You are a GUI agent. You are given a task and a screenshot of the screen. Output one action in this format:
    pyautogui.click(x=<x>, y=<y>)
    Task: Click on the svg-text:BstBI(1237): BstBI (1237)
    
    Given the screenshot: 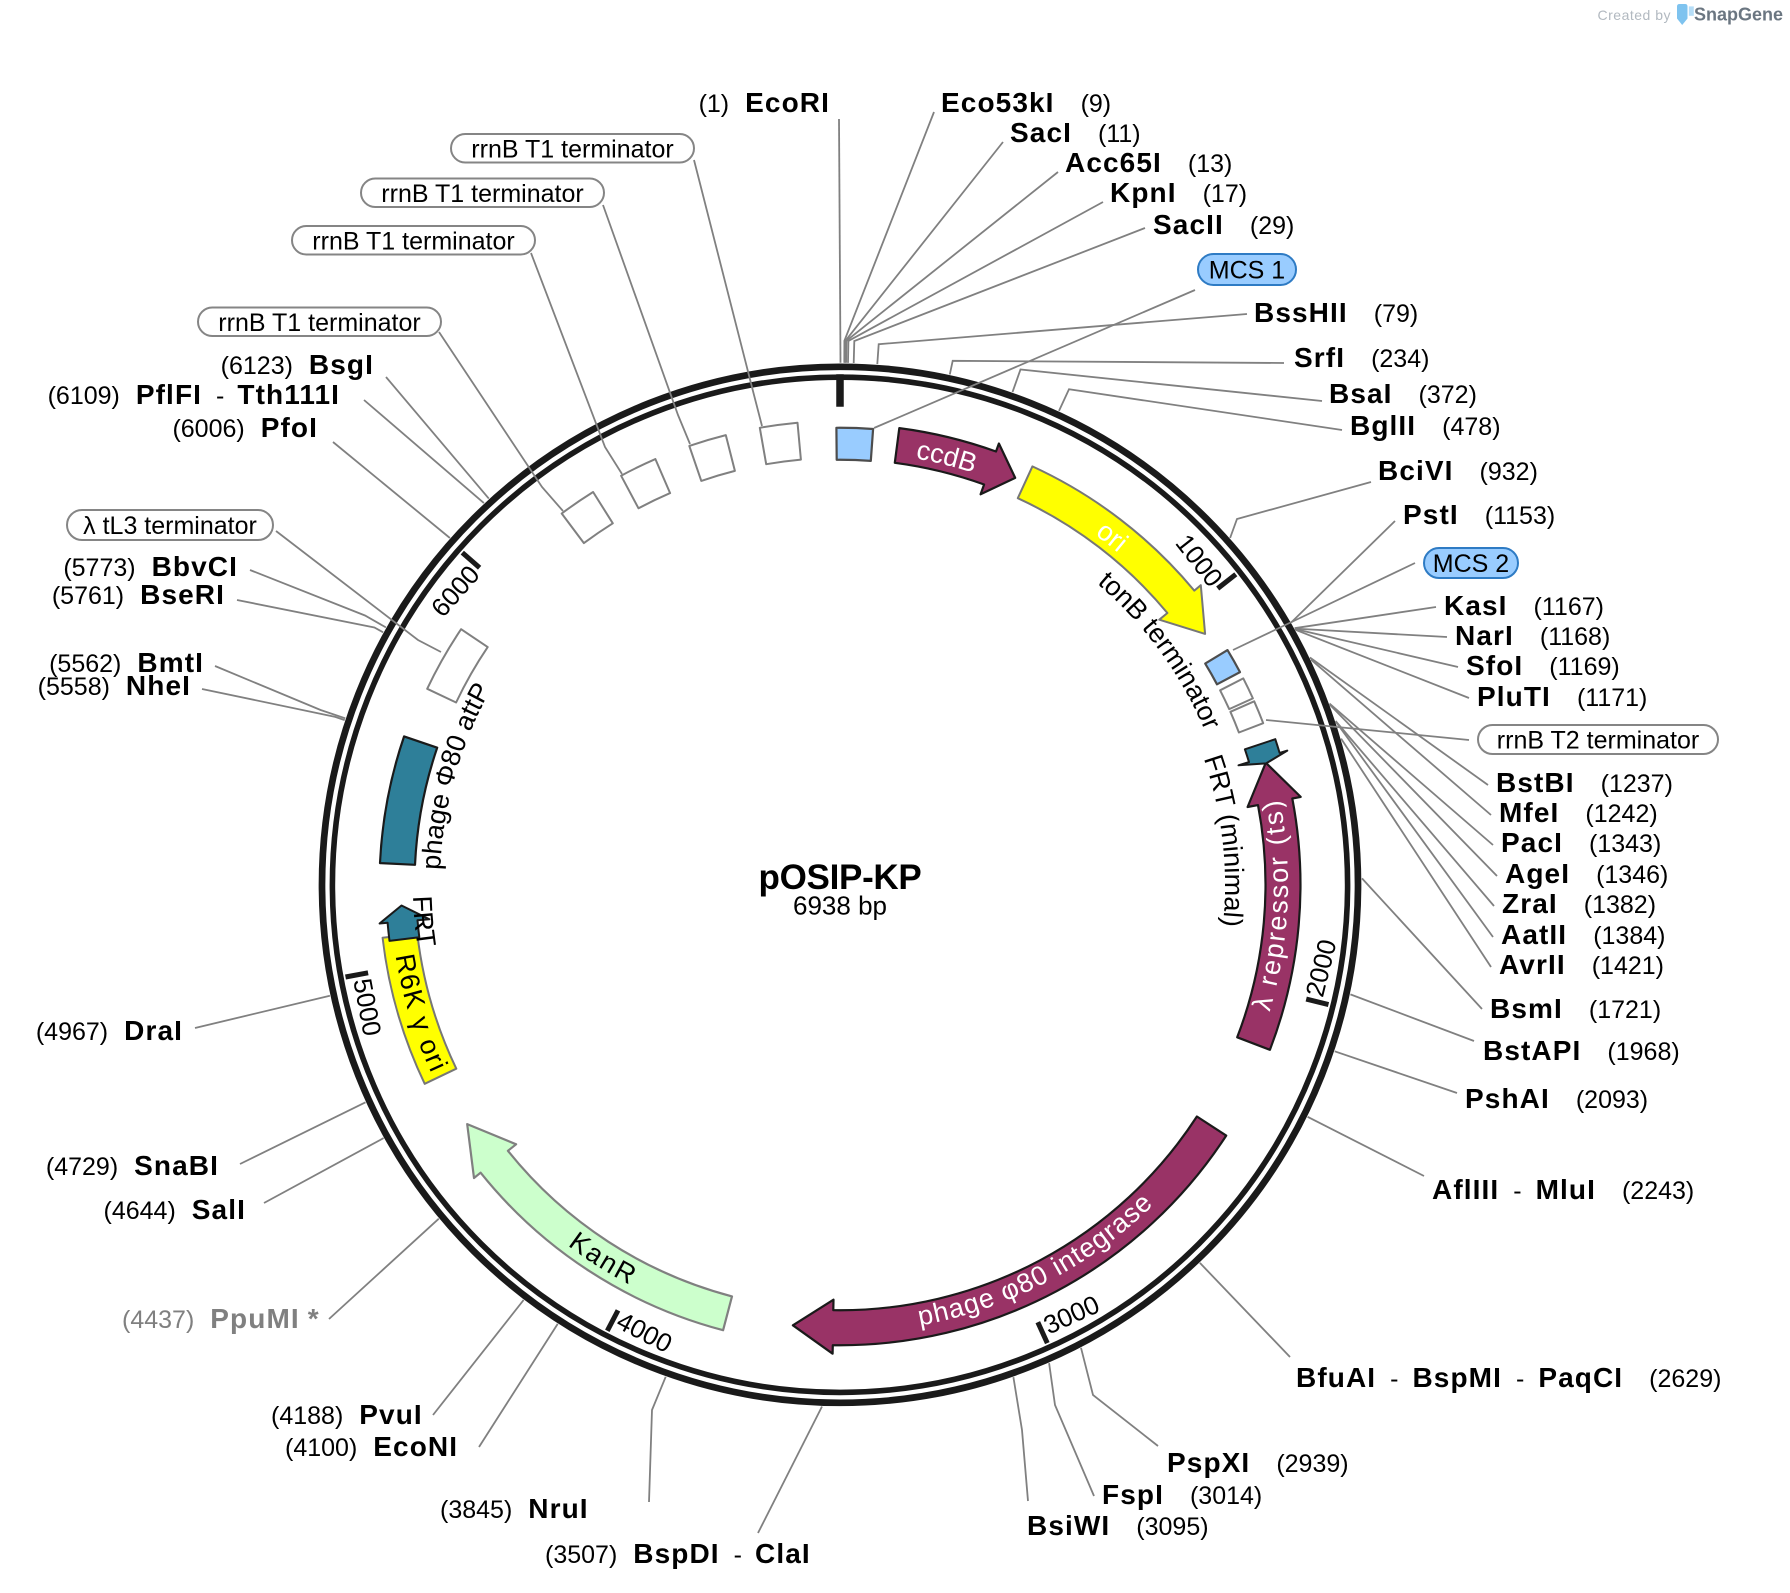 What is the action you would take?
    pyautogui.click(x=1584, y=782)
    